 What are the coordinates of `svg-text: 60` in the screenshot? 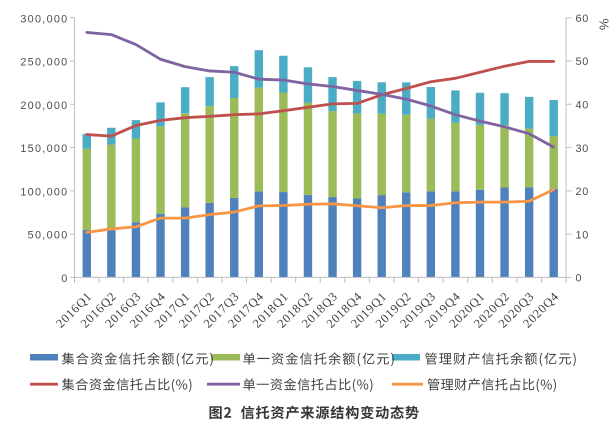 It's located at (583, 19).